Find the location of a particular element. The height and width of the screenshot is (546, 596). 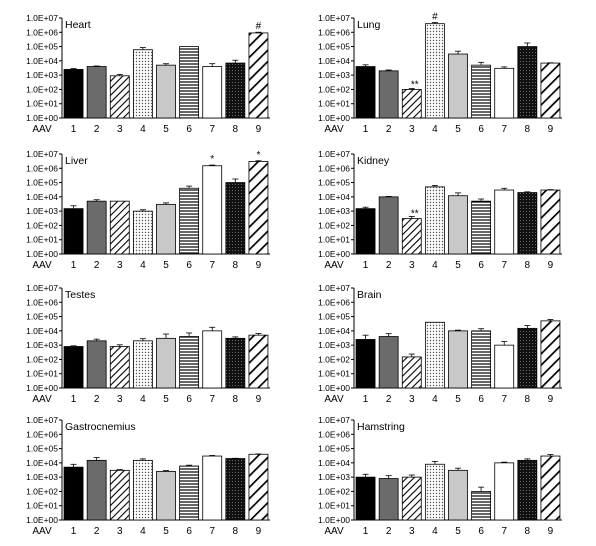

panel-title: Liver is located at coordinates (76, 161).